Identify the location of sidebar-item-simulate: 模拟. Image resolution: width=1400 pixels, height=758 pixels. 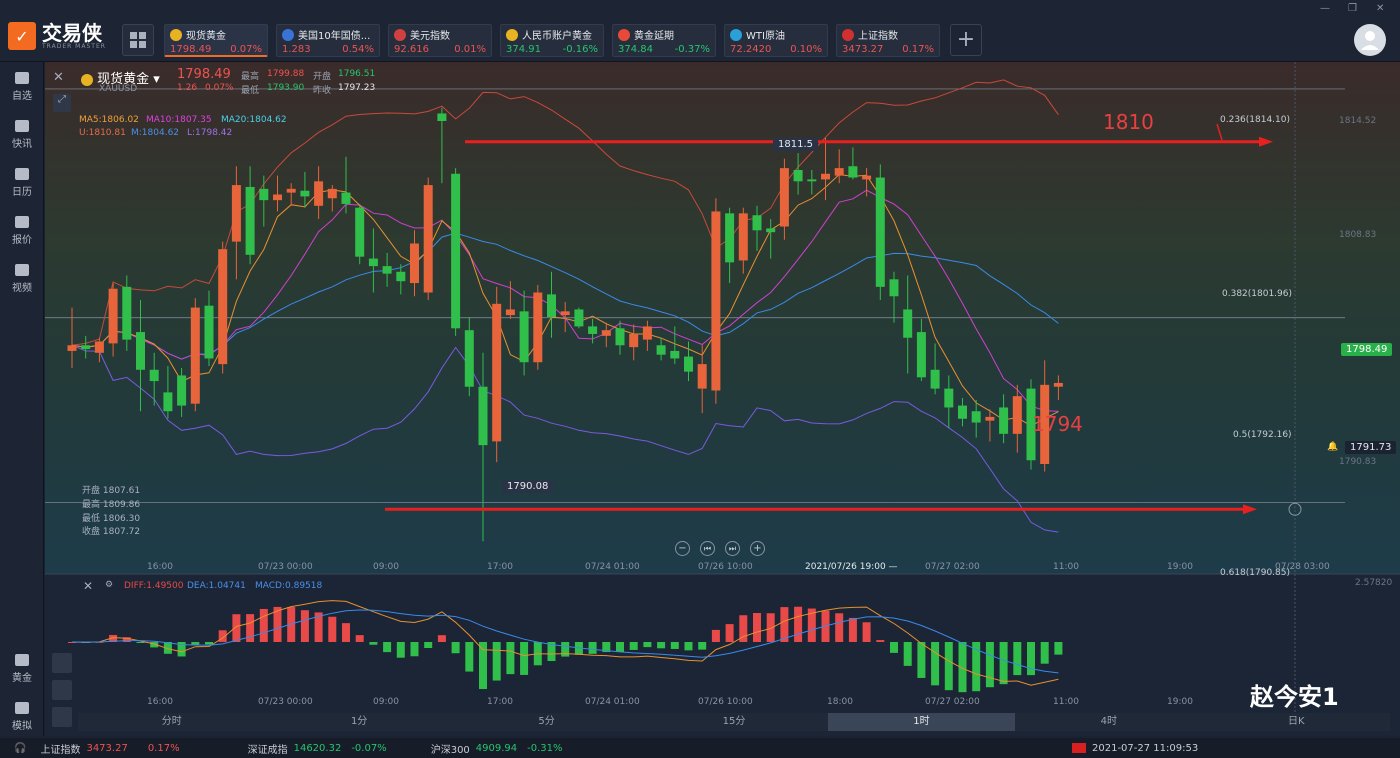
(22, 717).